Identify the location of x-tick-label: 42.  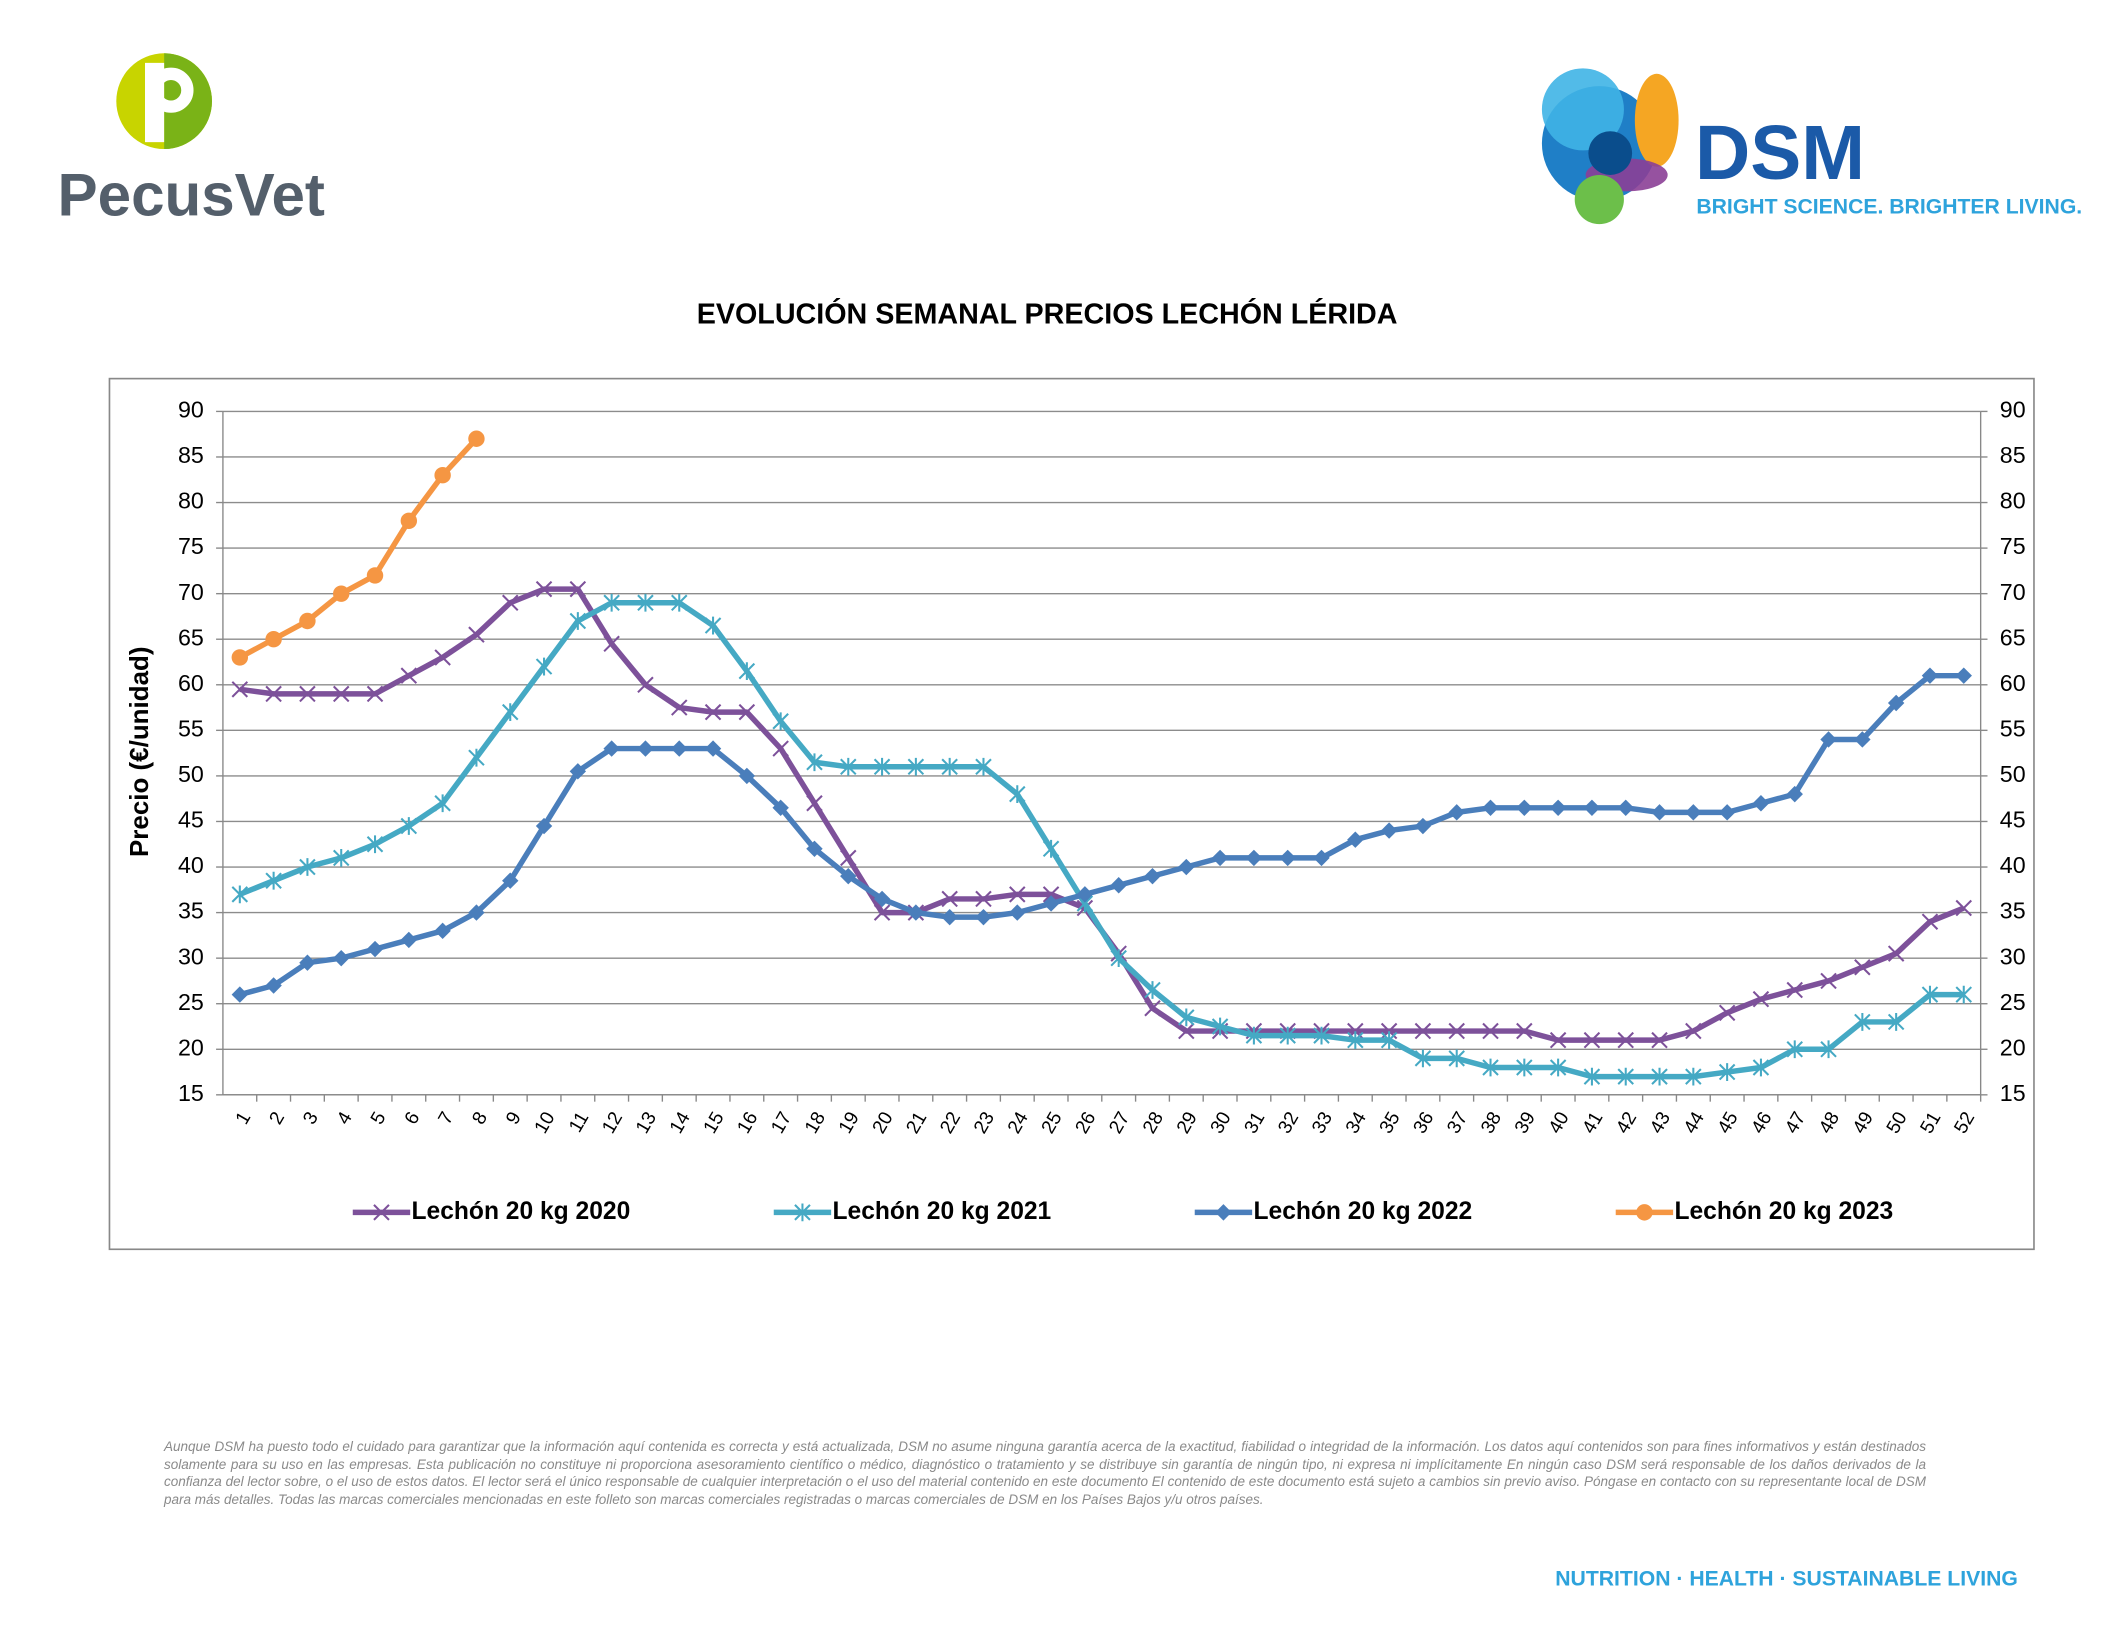
(1626, 1122).